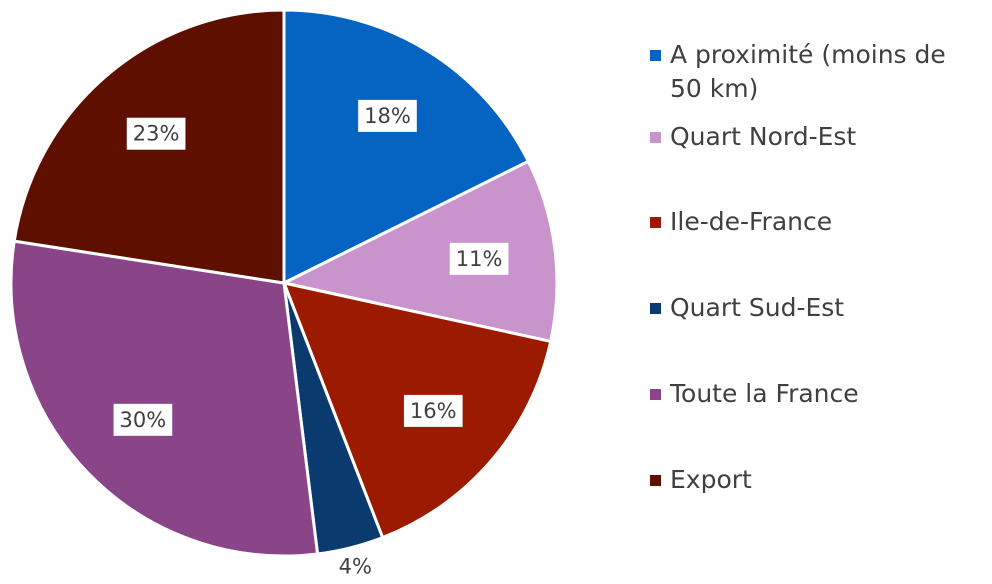  I want to click on data-label: 16%, so click(433, 411).